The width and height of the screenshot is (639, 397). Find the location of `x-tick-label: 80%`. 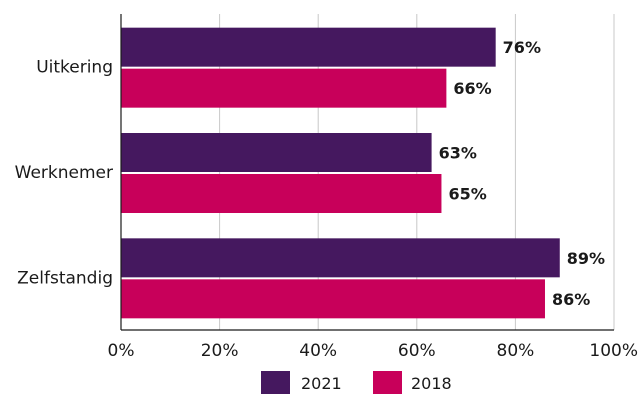

x-tick-label: 80% is located at coordinates (516, 351).